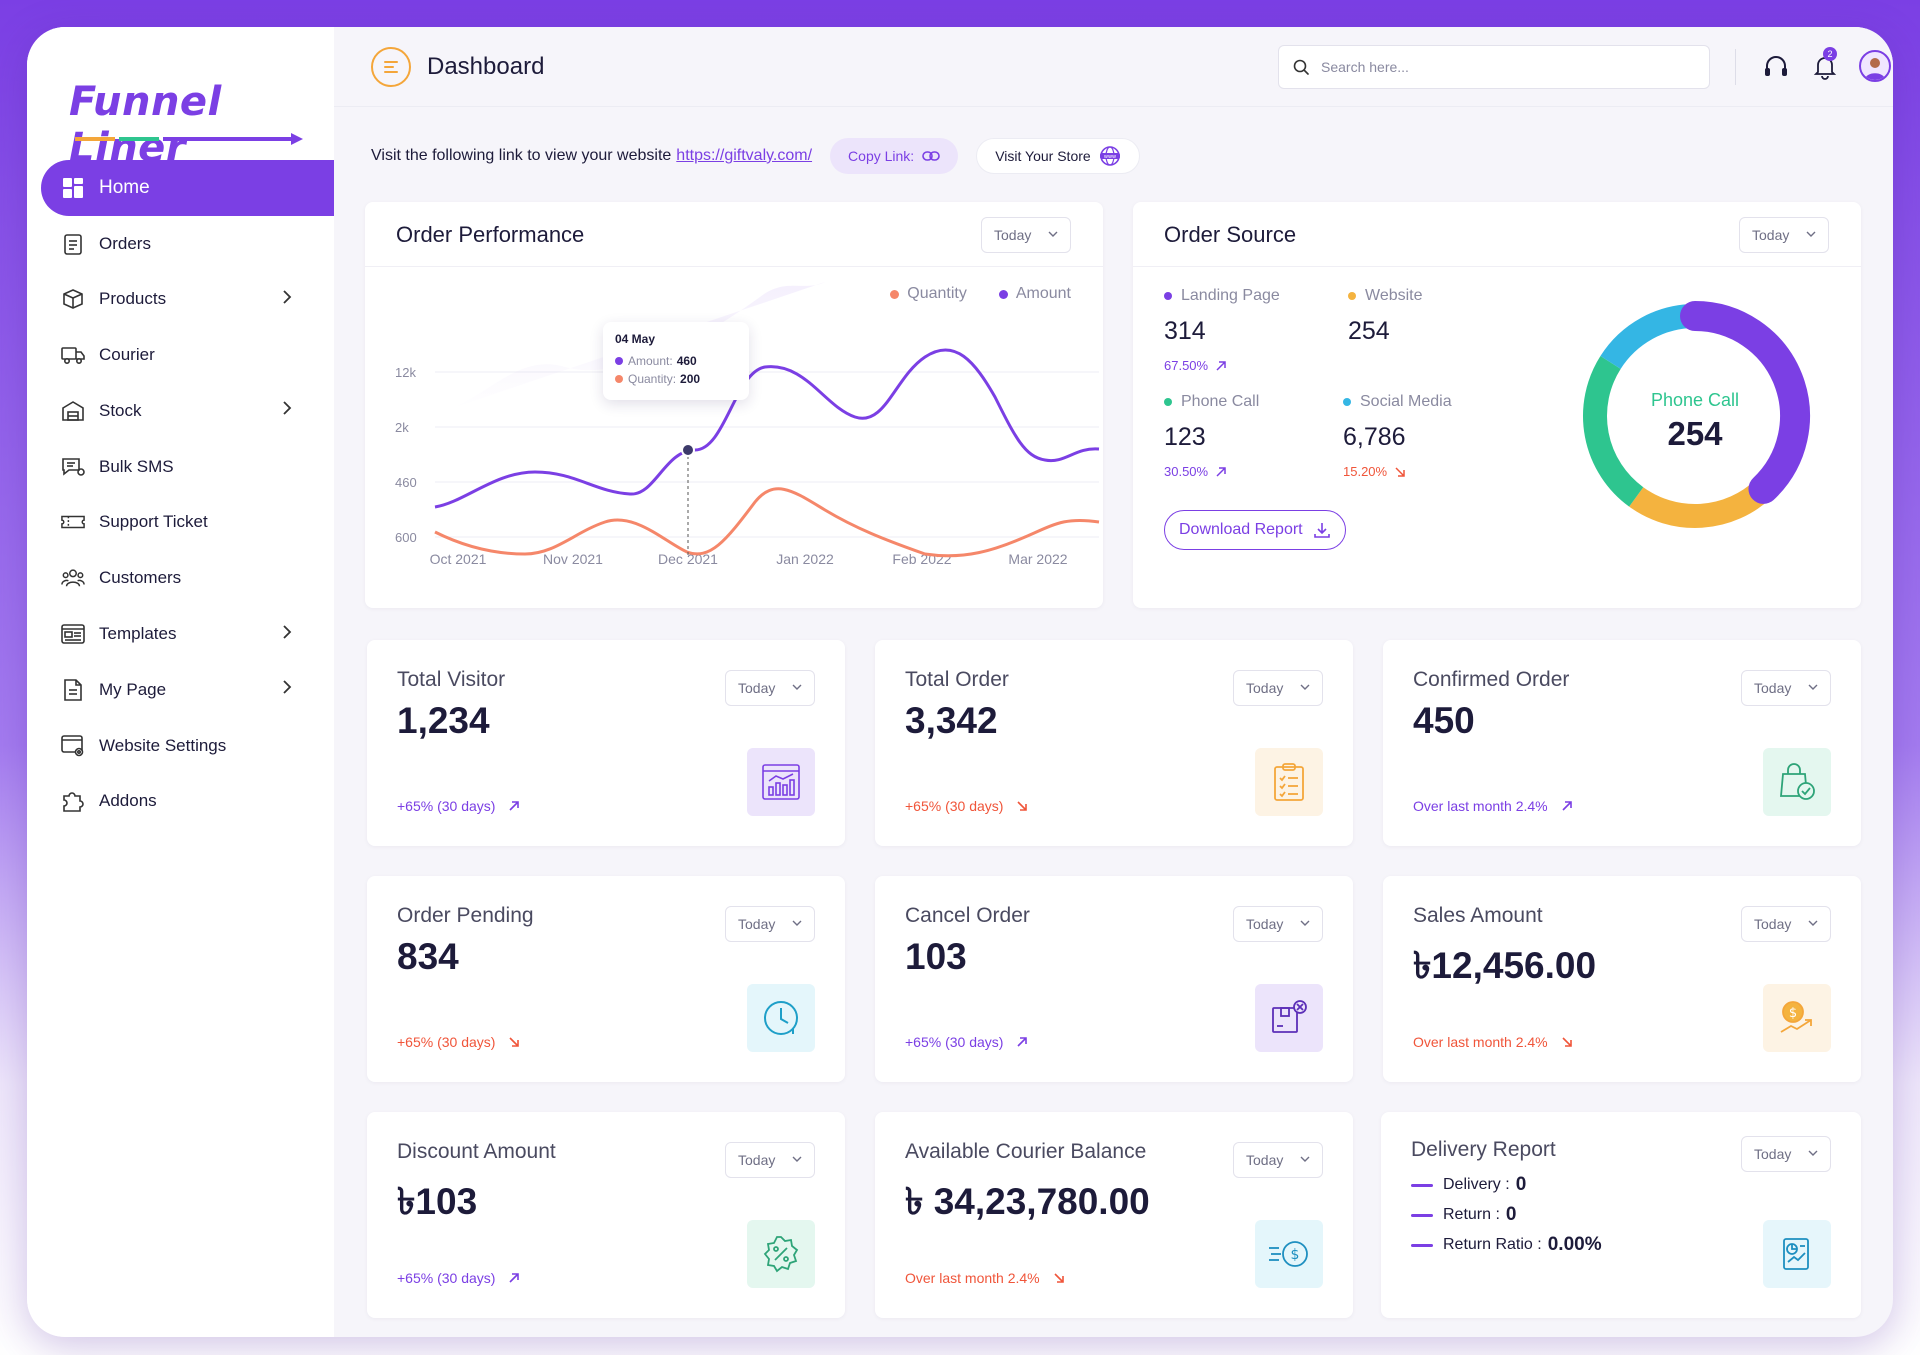 This screenshot has width=1920, height=1355. What do you see at coordinates (744, 155) in the screenshot?
I see `website-url-link: https://giftvaly.com/` at bounding box center [744, 155].